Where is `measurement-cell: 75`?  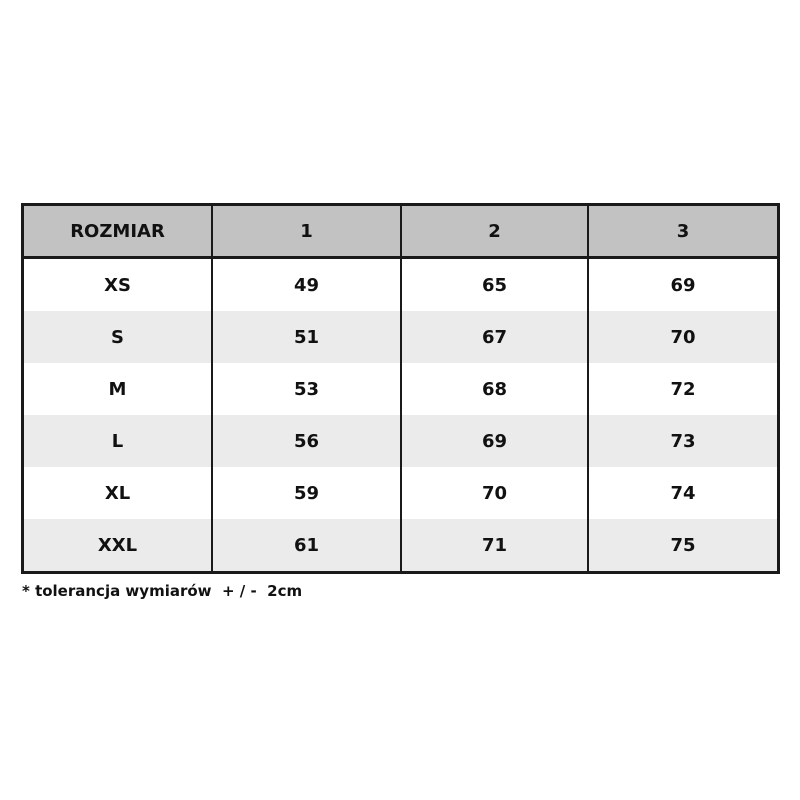 measurement-cell: 75 is located at coordinates (683, 545).